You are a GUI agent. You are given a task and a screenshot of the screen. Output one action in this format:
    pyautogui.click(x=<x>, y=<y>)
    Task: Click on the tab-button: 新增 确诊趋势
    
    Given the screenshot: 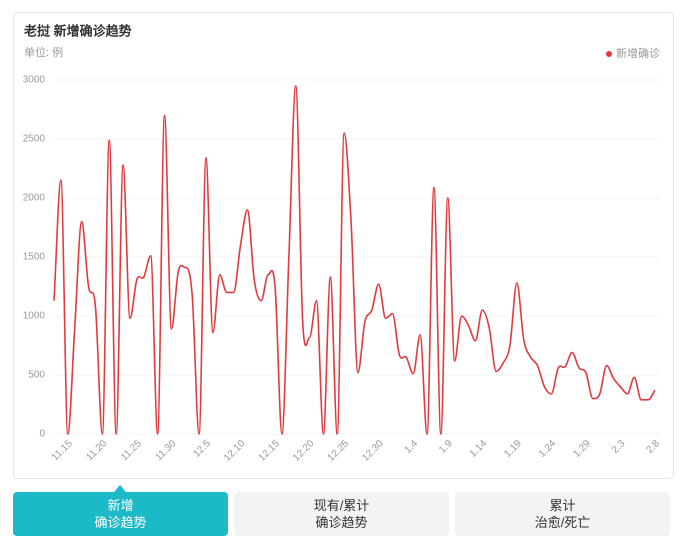 What is the action you would take?
    pyautogui.click(x=120, y=514)
    